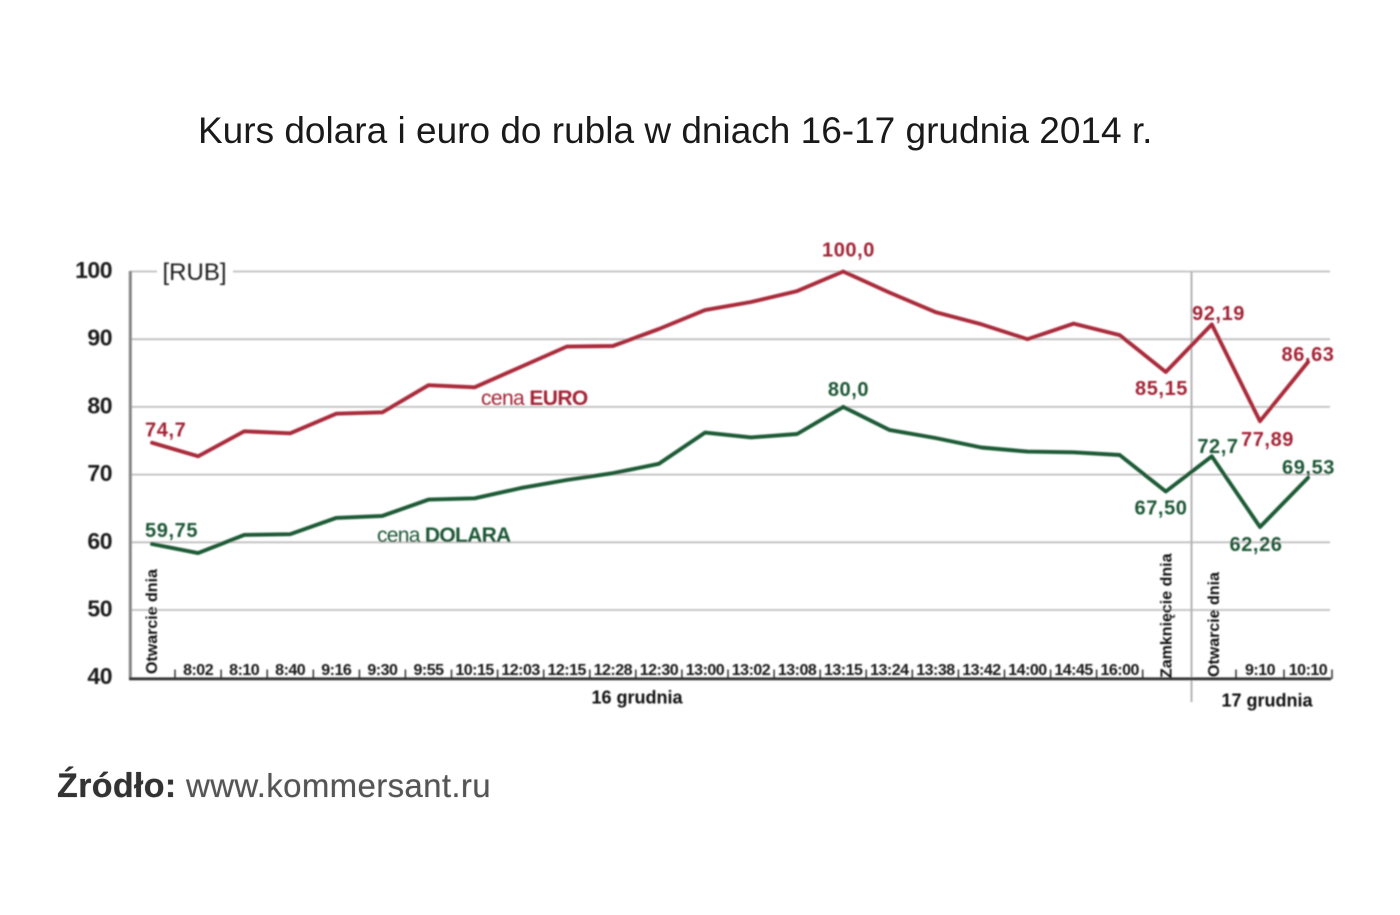  What do you see at coordinates (889, 670) in the screenshot?
I see `svg-text: 13:24` at bounding box center [889, 670].